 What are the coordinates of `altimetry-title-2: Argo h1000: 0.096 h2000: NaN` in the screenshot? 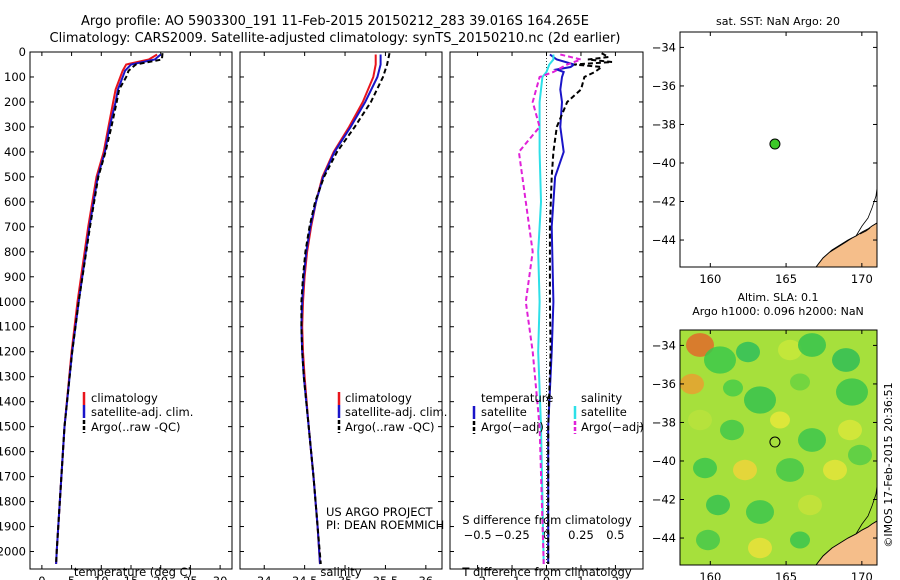 It's located at (778, 311).